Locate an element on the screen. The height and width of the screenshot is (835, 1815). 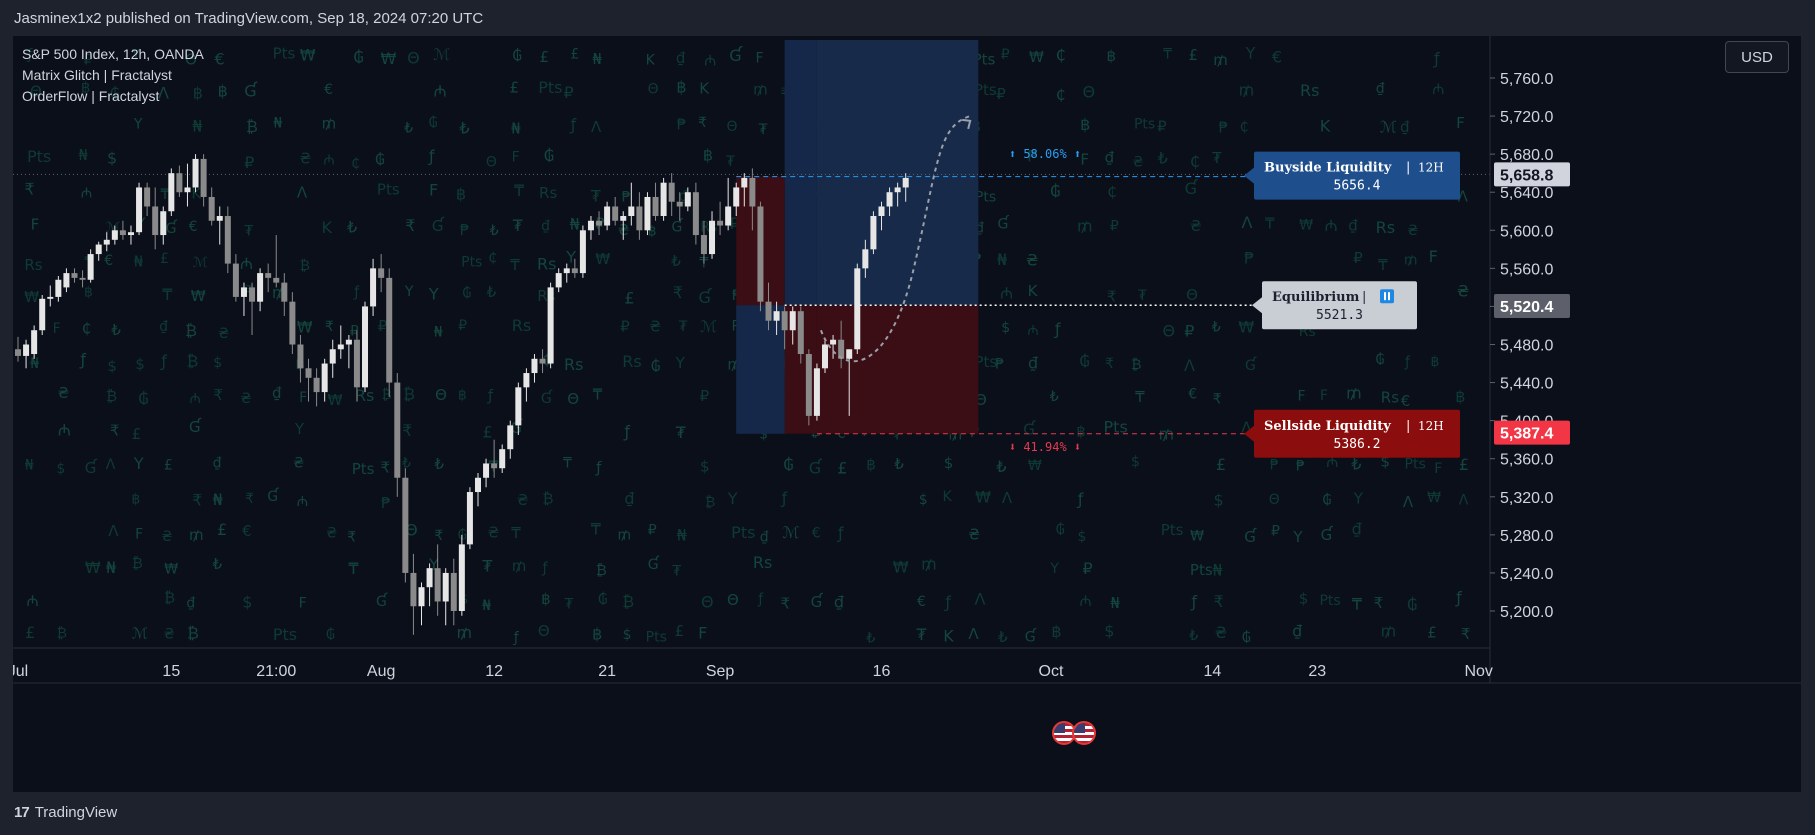
buyside-label: Buyside Liquidity | 12H 5656.4 is located at coordinates (1352, 175).